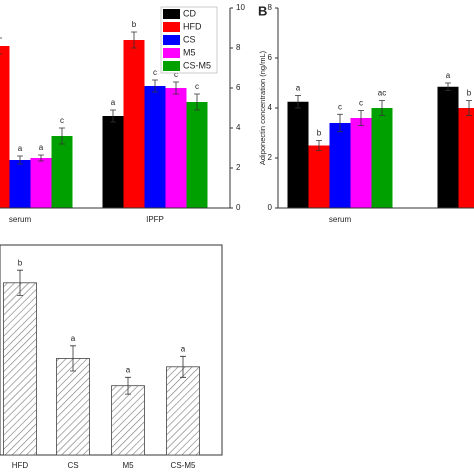 The height and width of the screenshot is (474, 474). I want to click on legend-label: CD, so click(189, 13).